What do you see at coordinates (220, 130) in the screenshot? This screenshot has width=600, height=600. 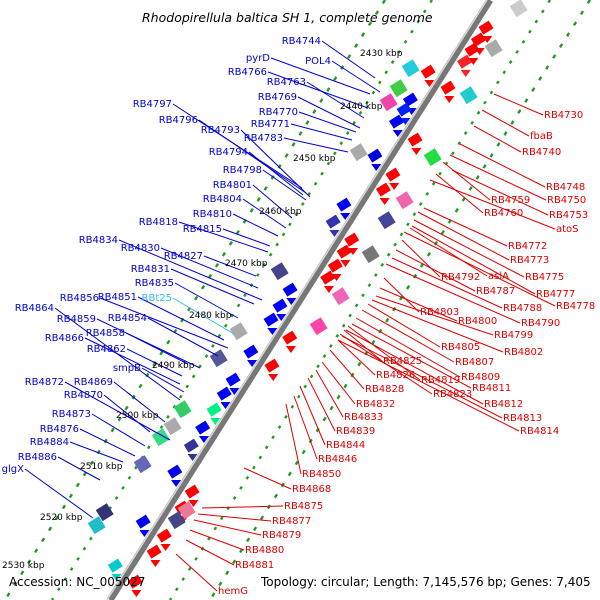 I see `gene-label-rb4793: RB4793` at bounding box center [220, 130].